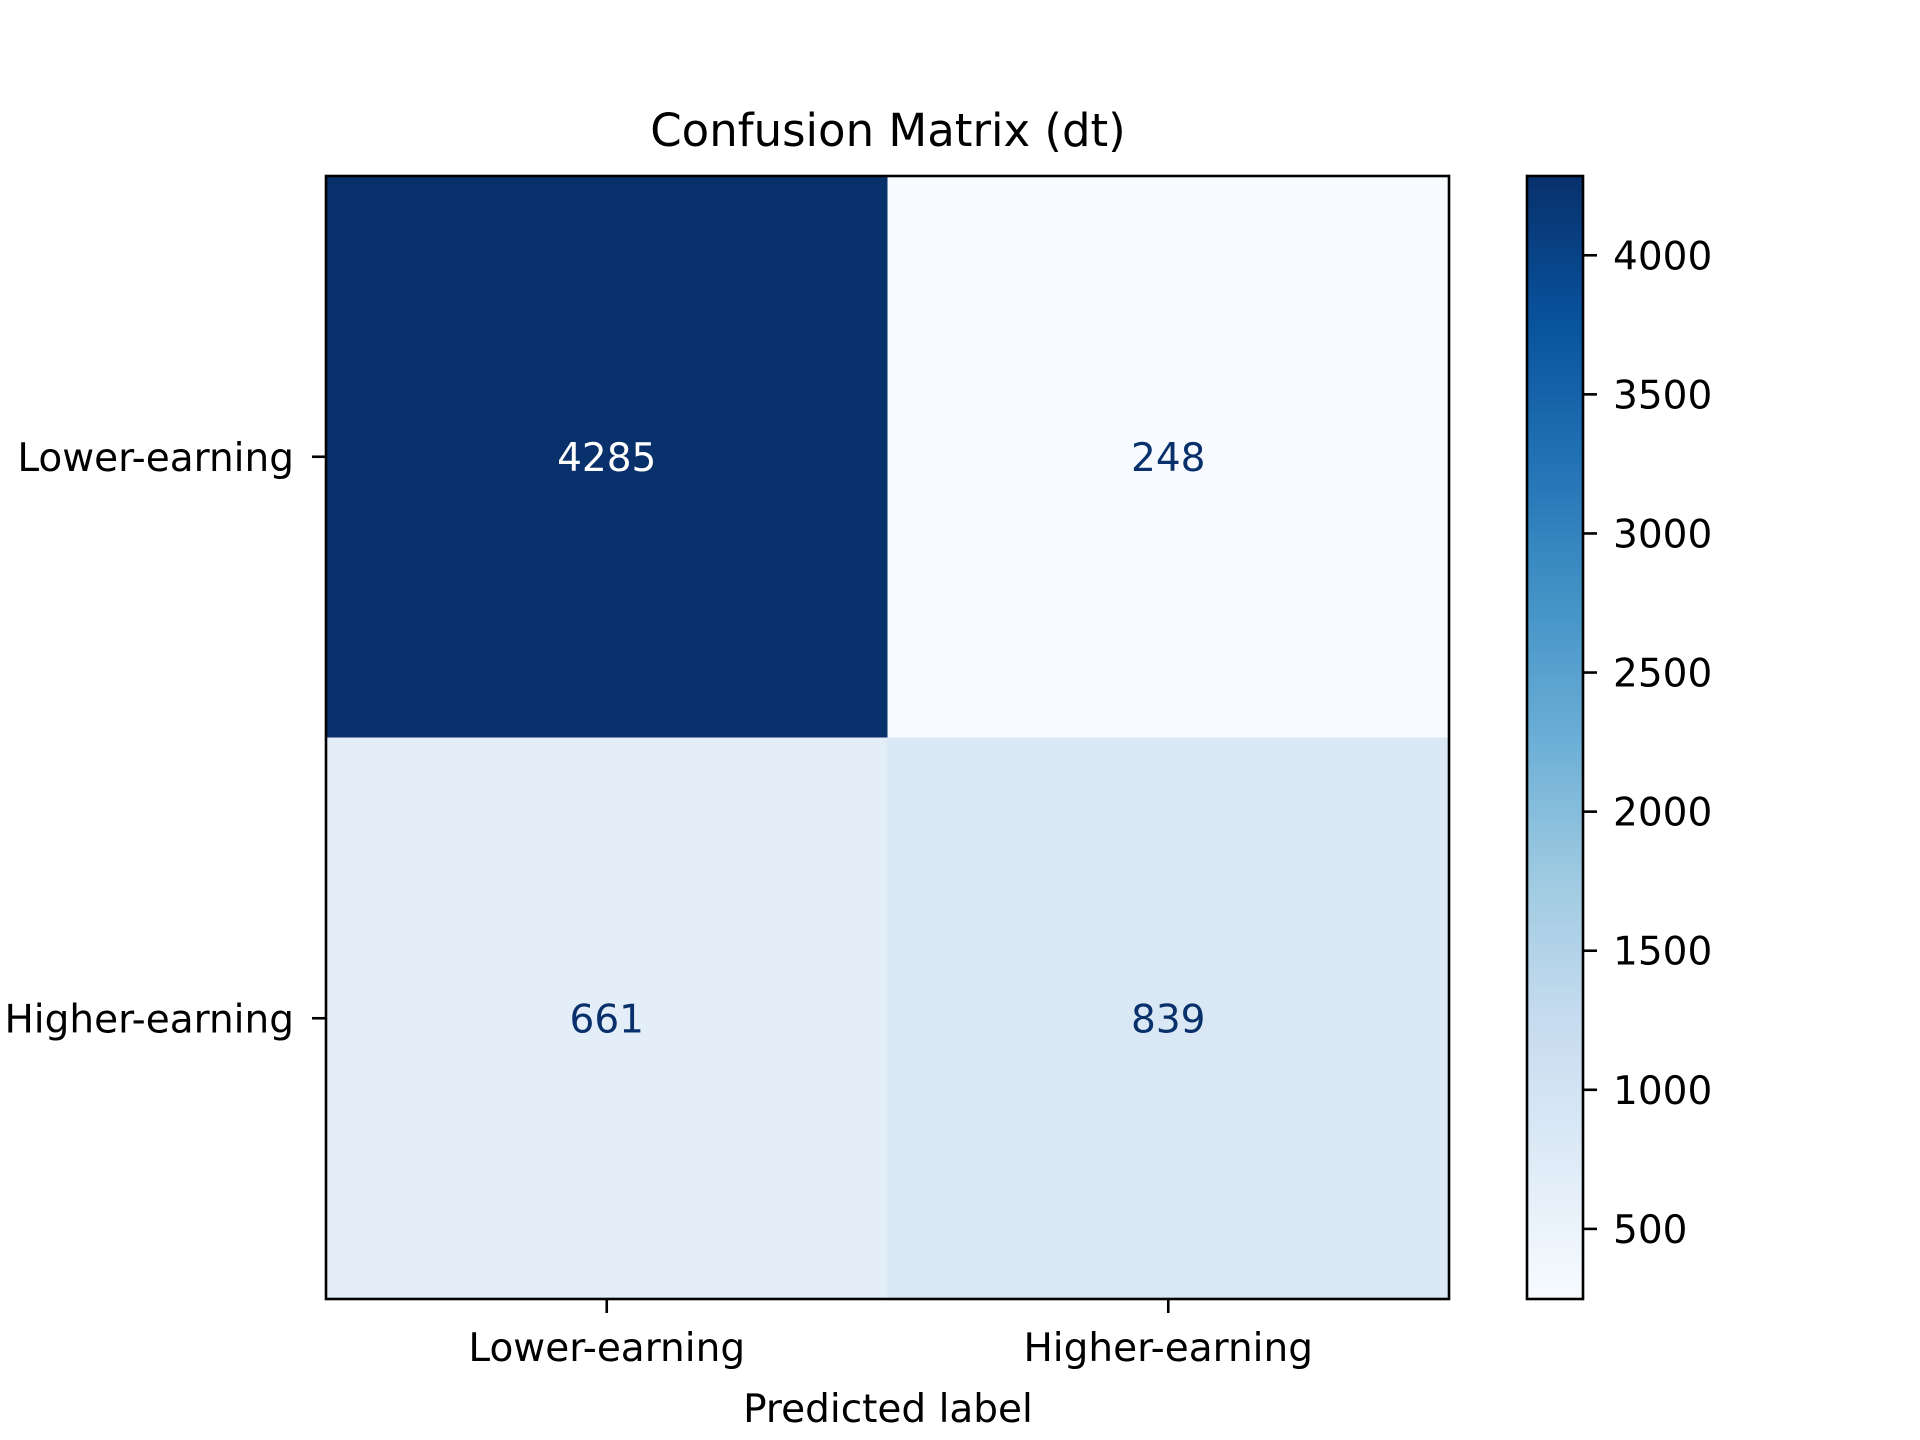 Image resolution: width=1920 pixels, height=1440 pixels. What do you see at coordinates (1662, 534) in the screenshot?
I see `colorbar-tick-label-5: 3000` at bounding box center [1662, 534].